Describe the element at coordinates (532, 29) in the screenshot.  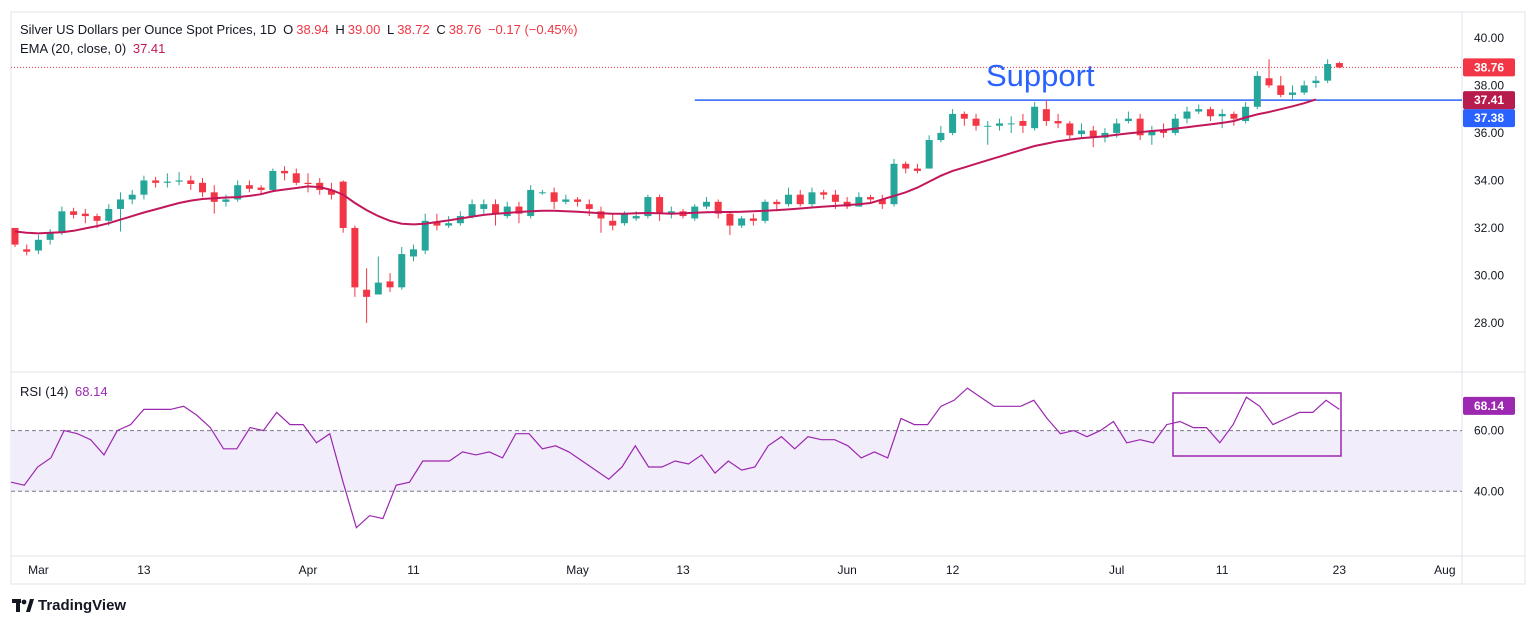
I see `change-value: −0.17 (−0.45%)` at that location.